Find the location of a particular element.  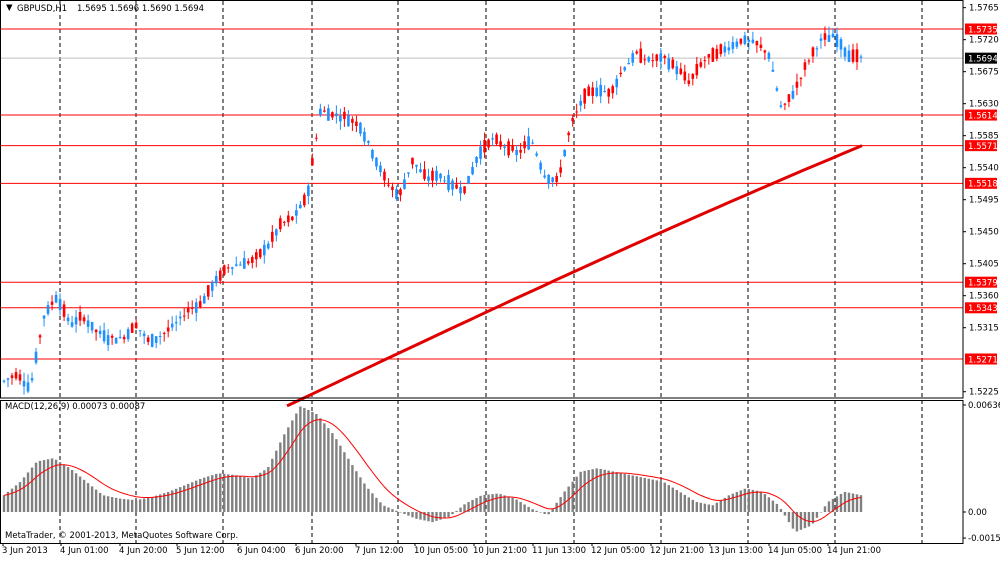

macd-tick-label: 0.00 is located at coordinates (977, 513).